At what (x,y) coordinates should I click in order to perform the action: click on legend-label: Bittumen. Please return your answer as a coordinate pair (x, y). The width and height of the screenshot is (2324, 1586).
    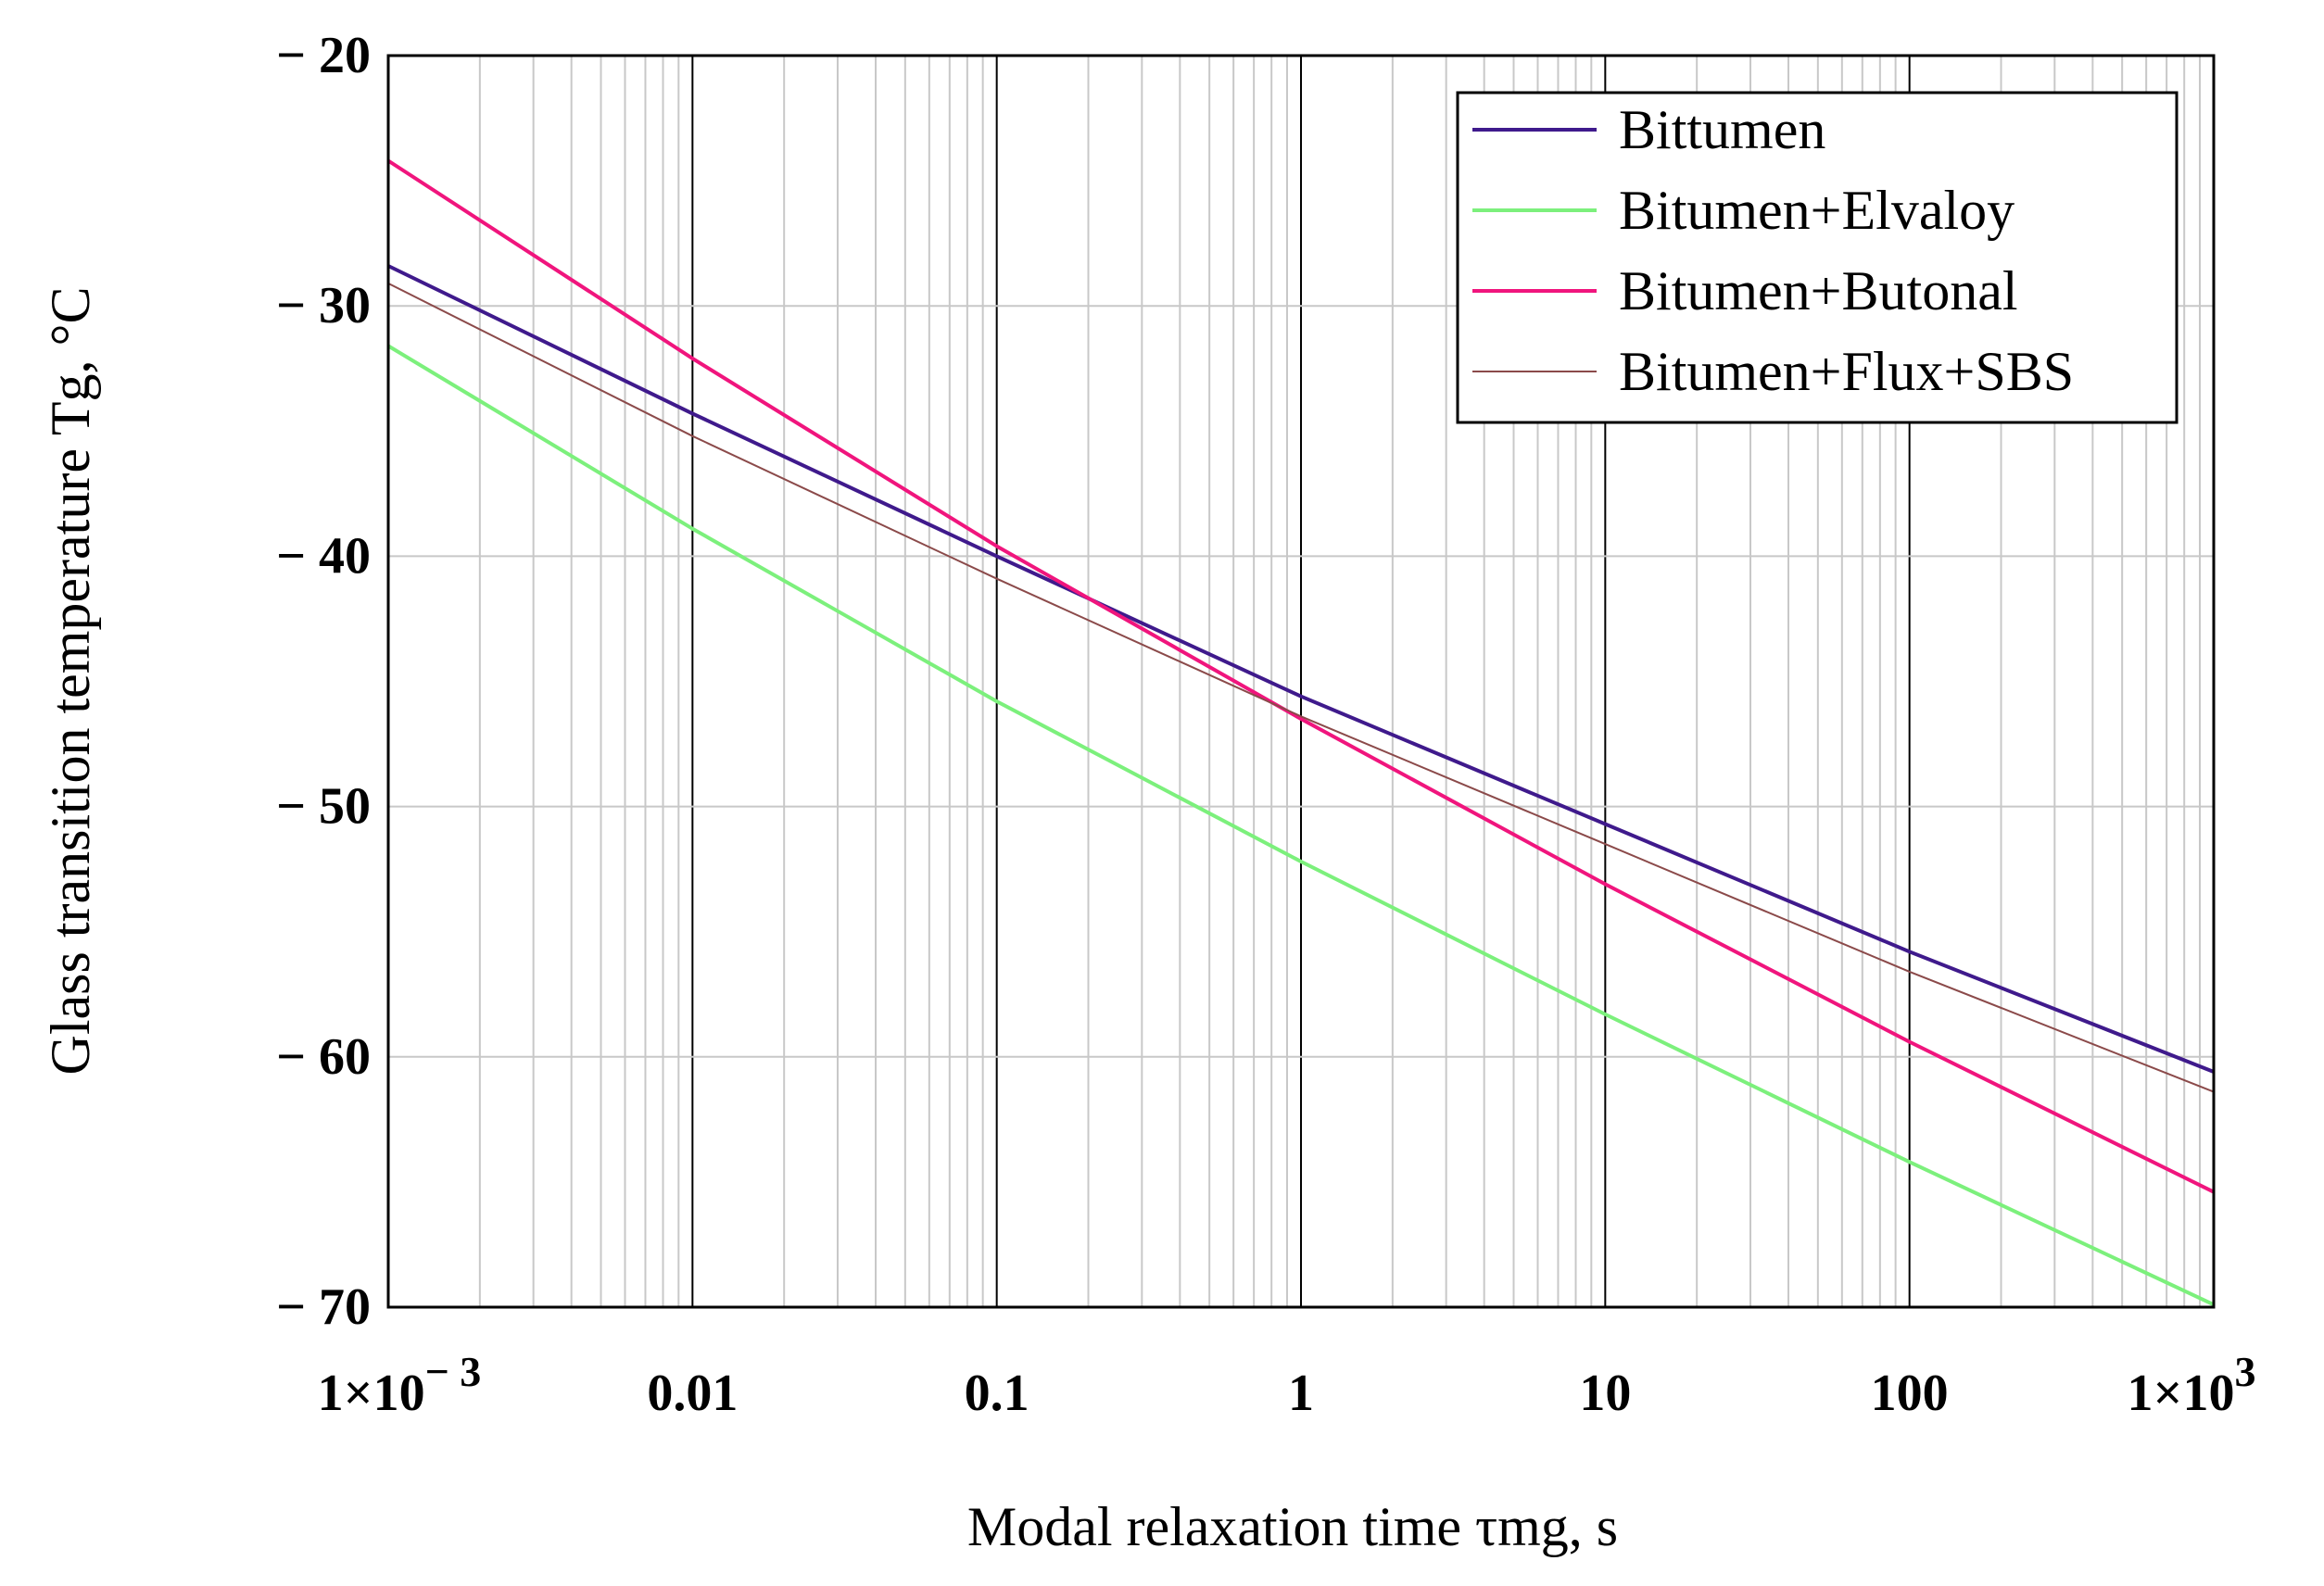
    Looking at the image, I should click on (1722, 129).